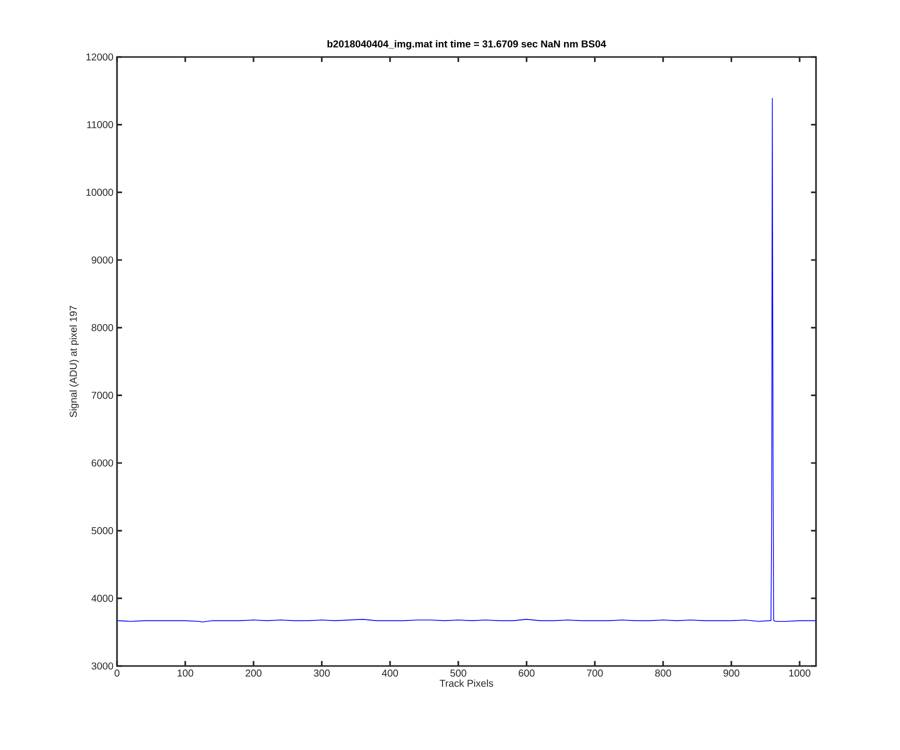 The image size is (900, 750). Describe the element at coordinates (458, 673) in the screenshot. I see `x-tick-label: 500` at that location.